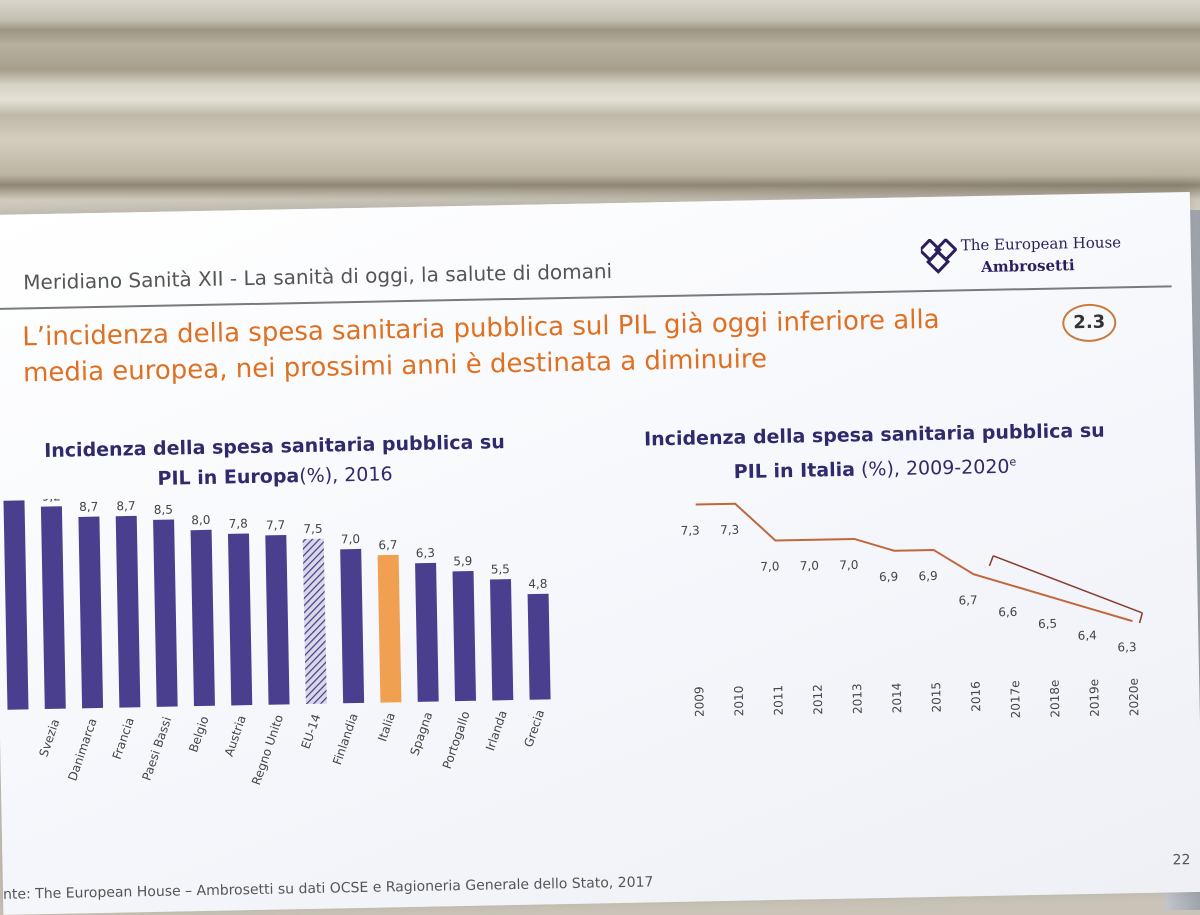 Image resolution: width=1200 pixels, height=915 pixels. I want to click on bar-category-label: Belgio, so click(198, 734).